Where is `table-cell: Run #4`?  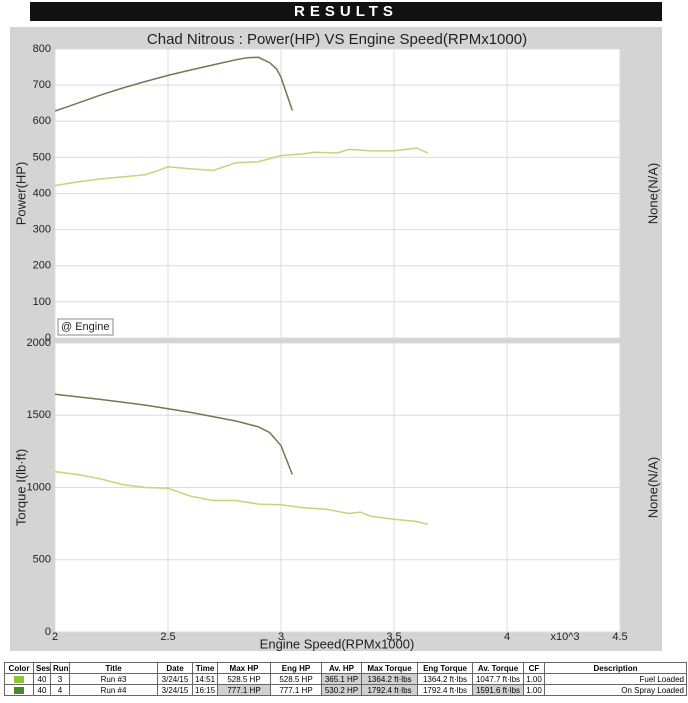 table-cell: Run #4 is located at coordinates (113, 690).